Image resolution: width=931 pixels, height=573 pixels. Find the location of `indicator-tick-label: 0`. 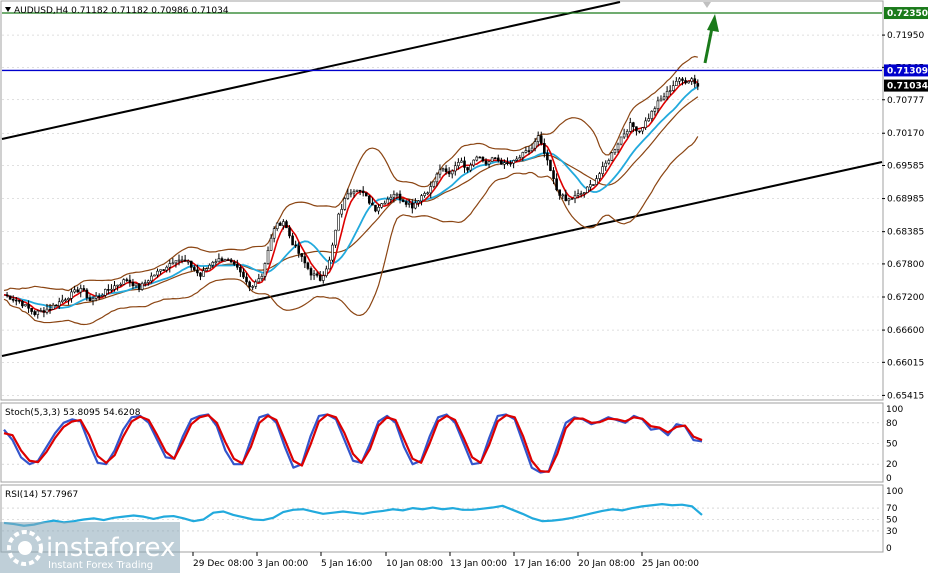

indicator-tick-label: 0 is located at coordinates (889, 479).